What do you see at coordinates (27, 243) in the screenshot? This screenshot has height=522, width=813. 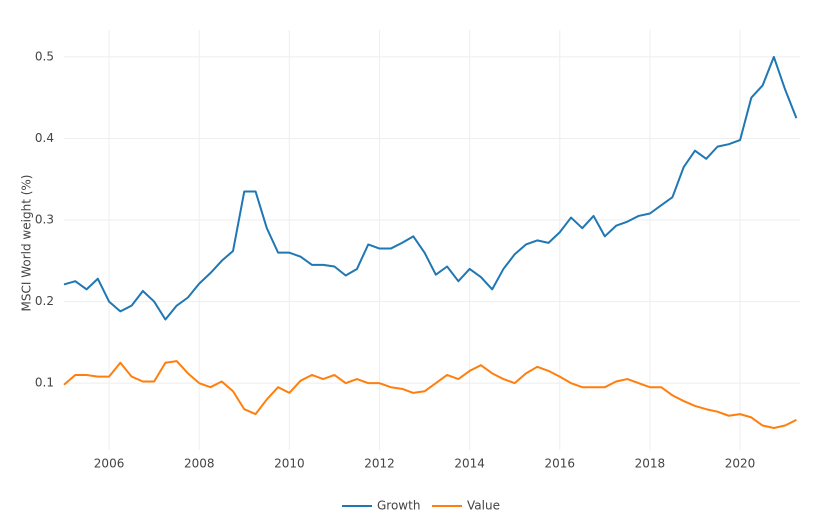 I see `y-axis-label: MSCI World weight (%)` at bounding box center [27, 243].